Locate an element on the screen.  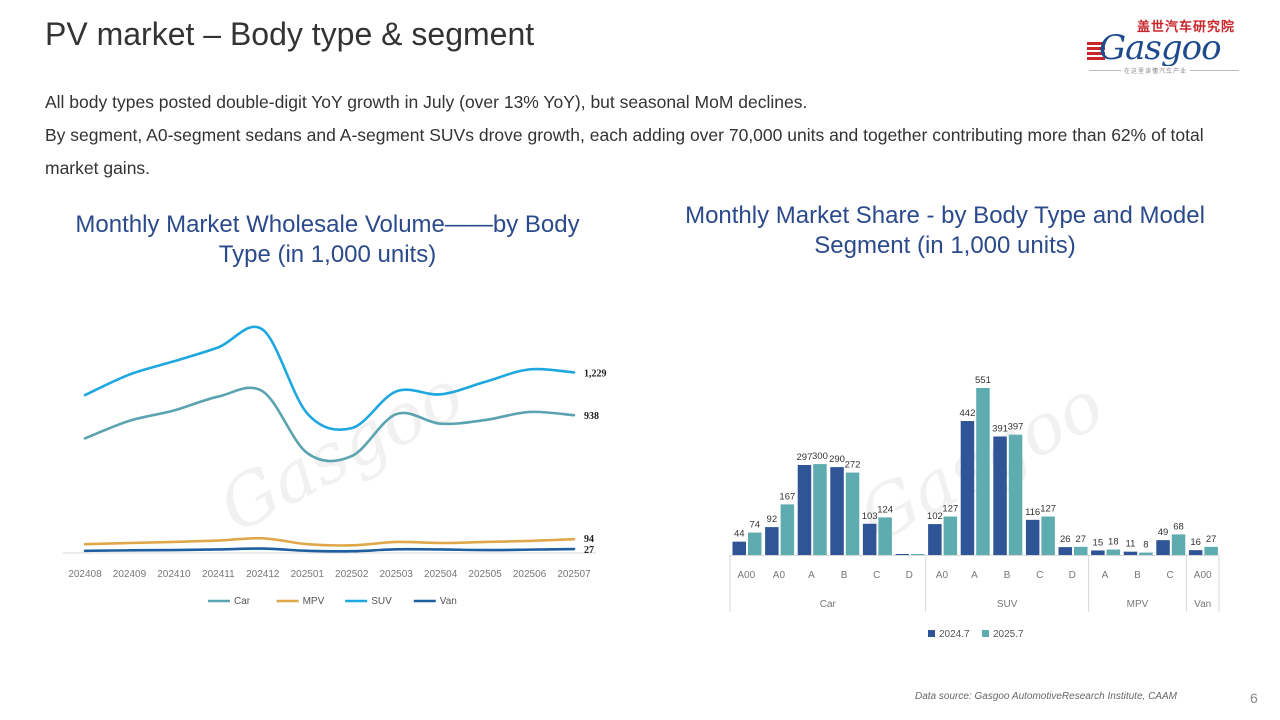
logo-chinese-text: 盖世汽车研究院 is located at coordinates (1186, 26).